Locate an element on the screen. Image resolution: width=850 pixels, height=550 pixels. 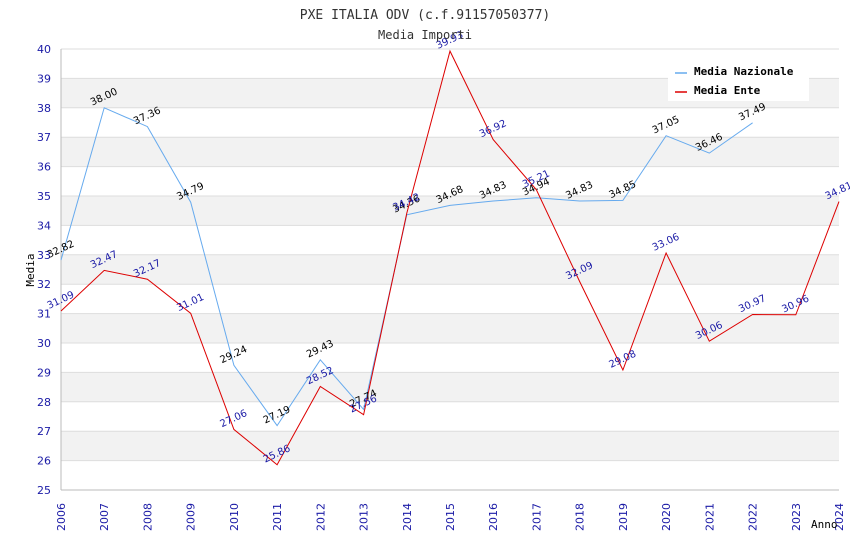
data-label-ente: 30.96 is located at coordinates (795, 304).